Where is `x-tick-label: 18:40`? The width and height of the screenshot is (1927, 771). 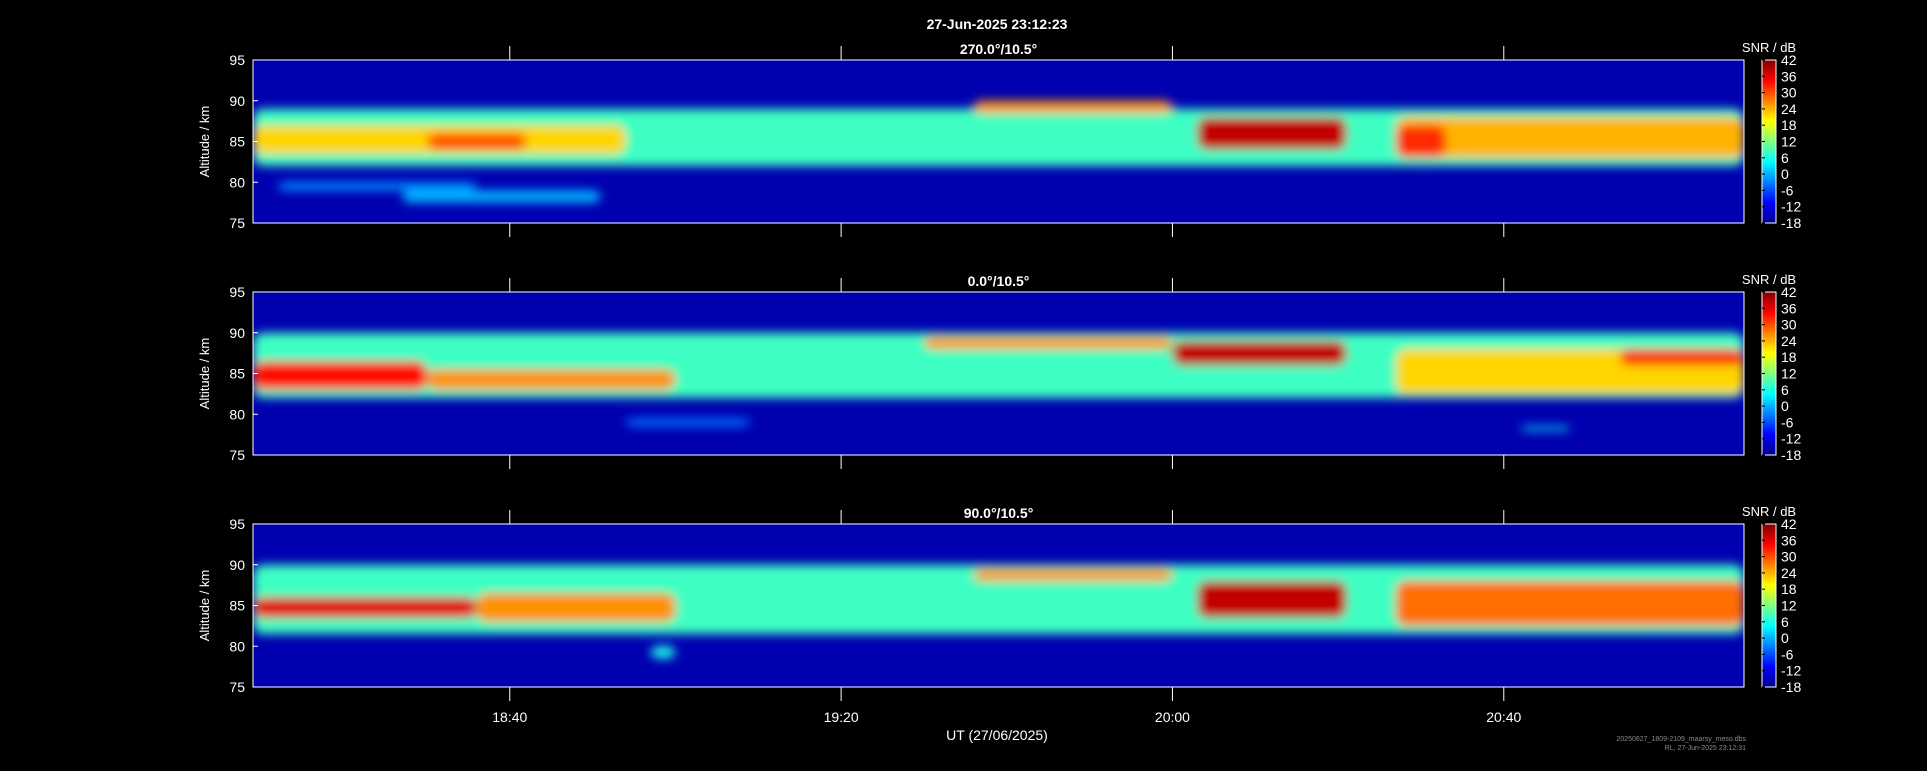 x-tick-label: 18:40 is located at coordinates (509, 717).